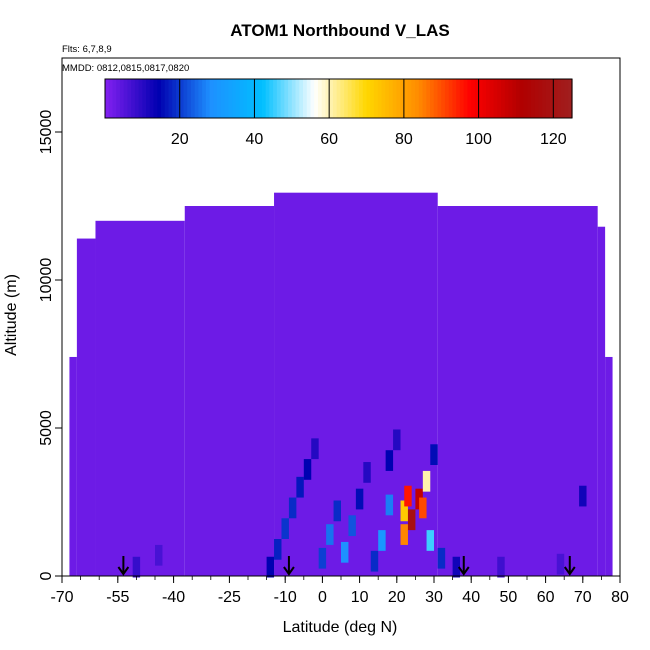 This screenshot has width=650, height=650. What do you see at coordinates (509, 597) in the screenshot?
I see `x-tick-label: 50` at bounding box center [509, 597].